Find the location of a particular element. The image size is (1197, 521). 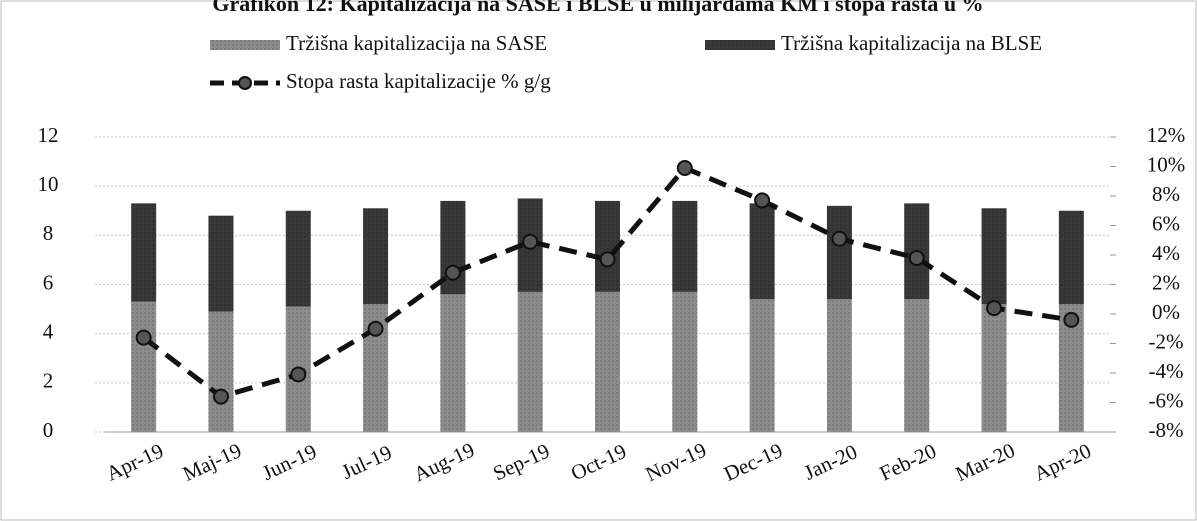

y2-tick-label: 0% is located at coordinates (1166, 312).